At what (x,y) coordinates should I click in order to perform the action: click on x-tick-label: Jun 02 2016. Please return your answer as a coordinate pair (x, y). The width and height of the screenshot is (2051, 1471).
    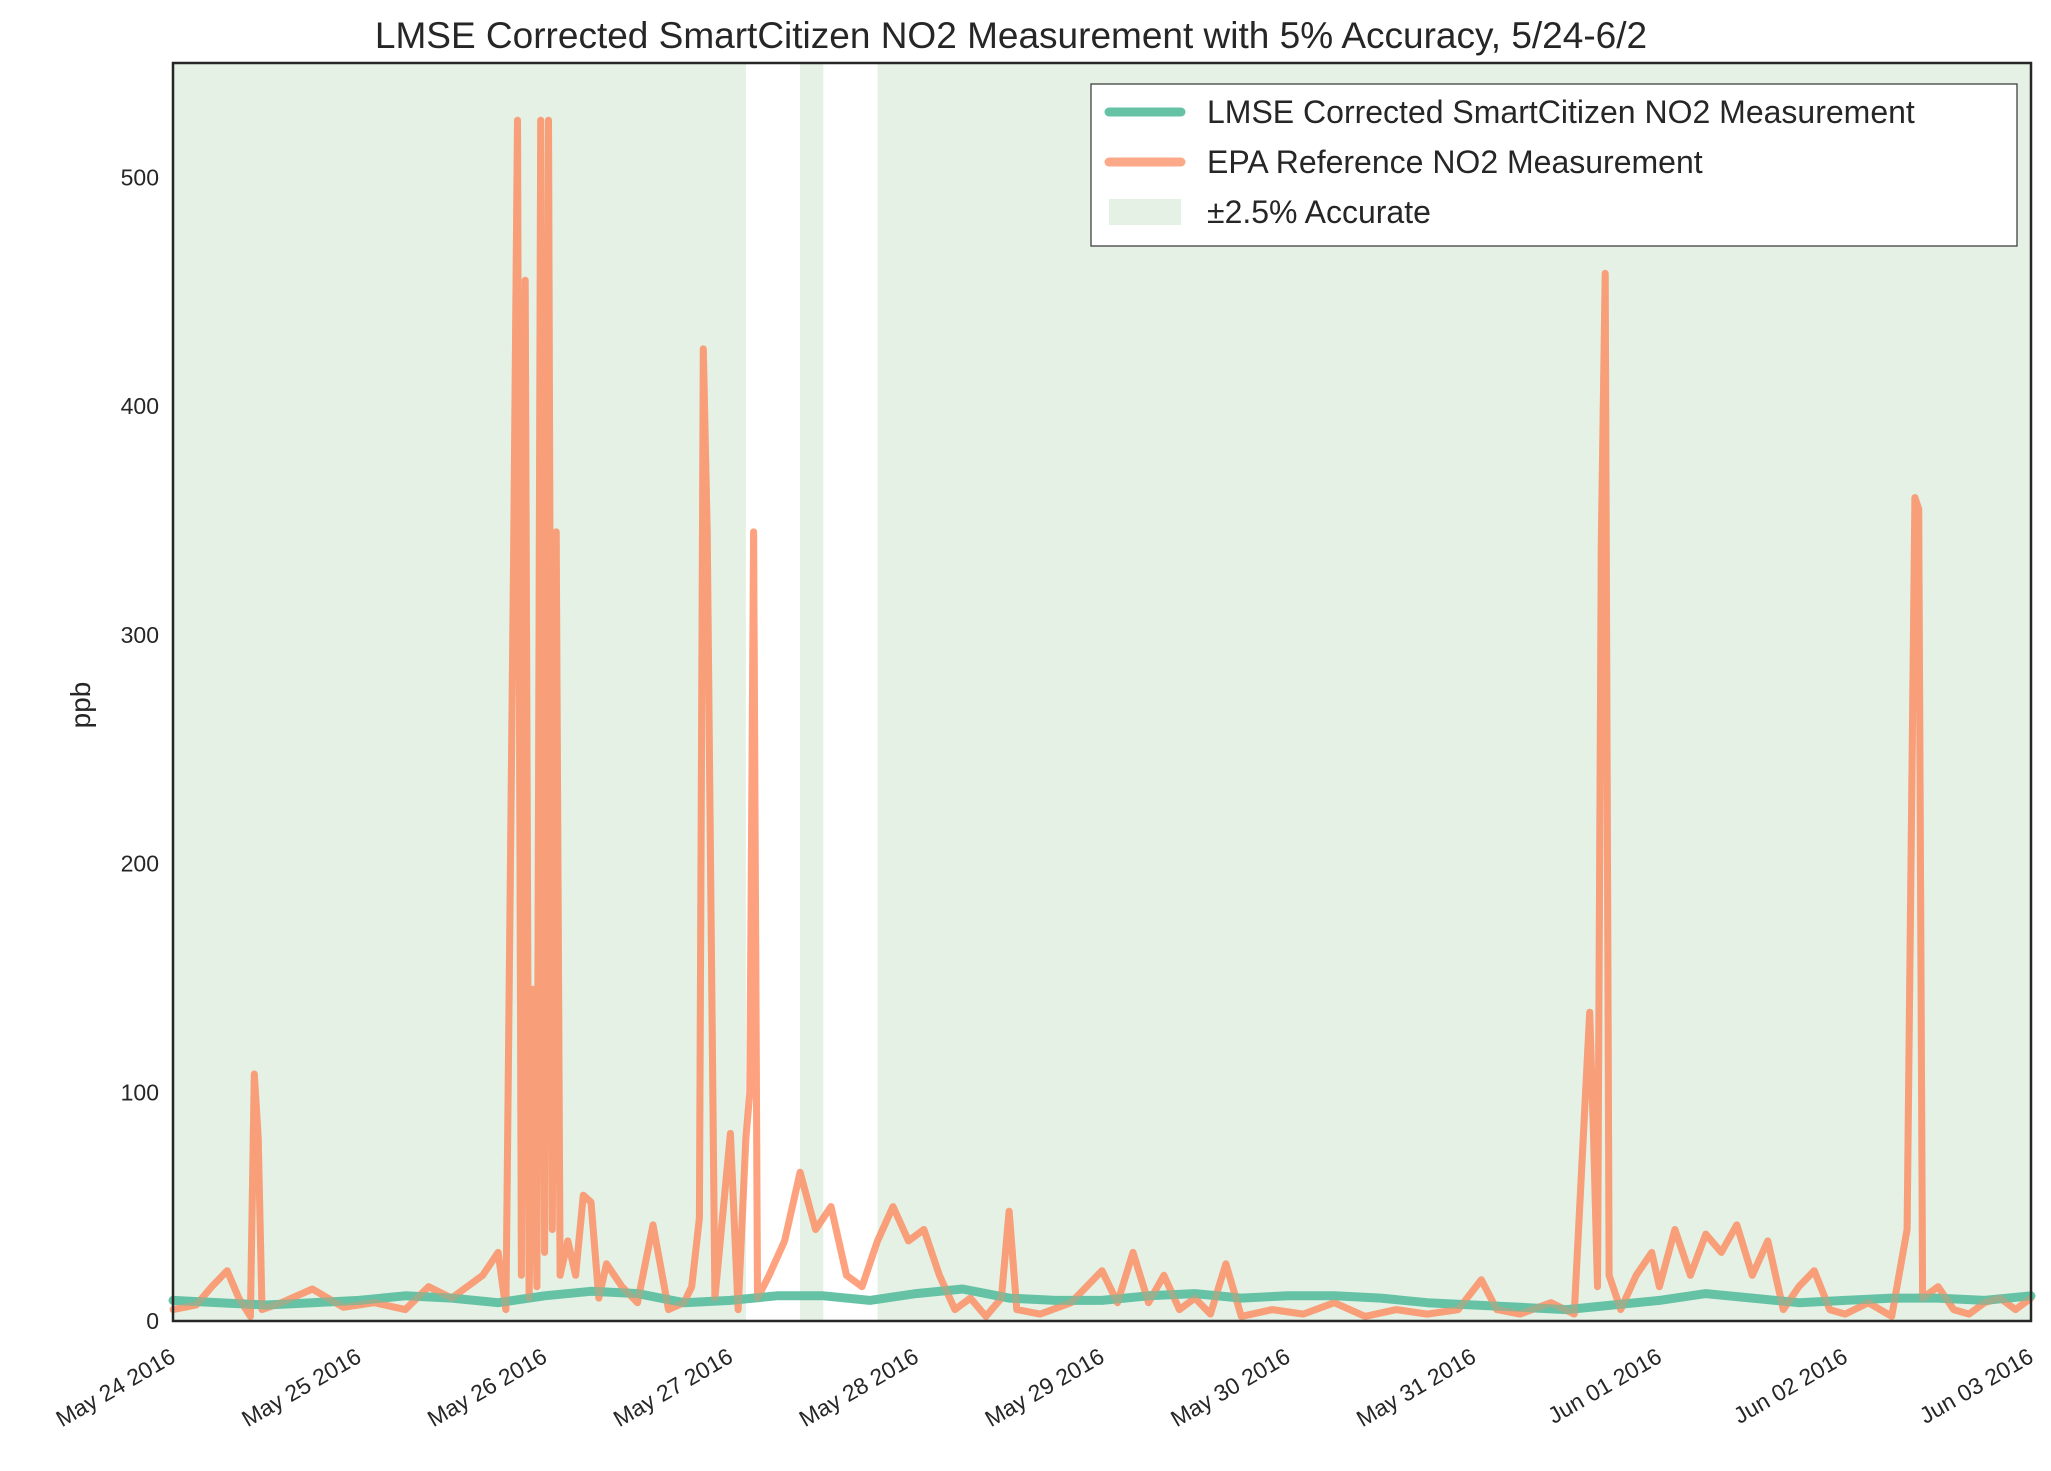
    Looking at the image, I should click on (1790, 1386).